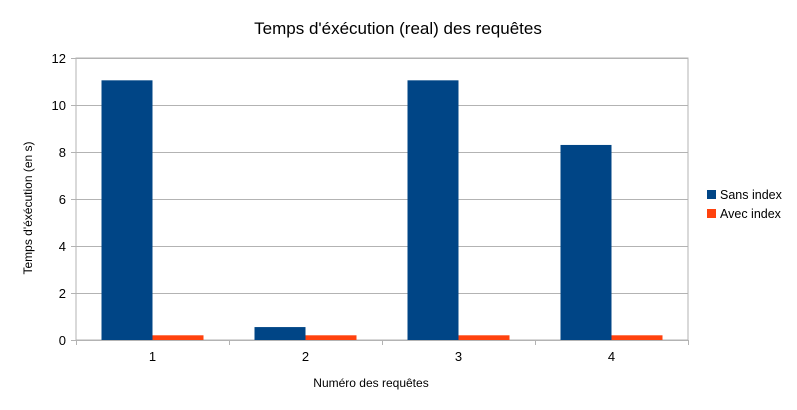 This screenshot has height=410, width=797. I want to click on legend-label: Avec index, so click(751, 214).